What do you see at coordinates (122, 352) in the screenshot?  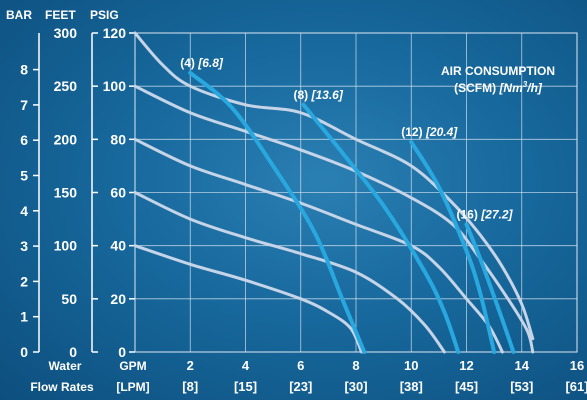 I see `psig-tick-label: 0` at bounding box center [122, 352].